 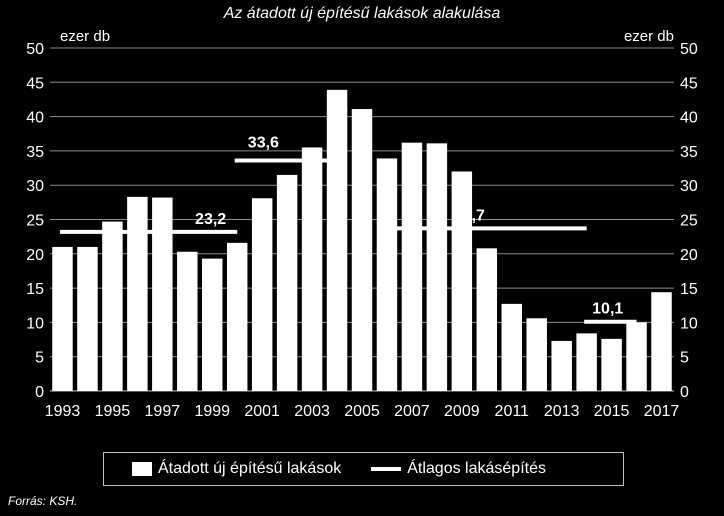 I want to click on chart-title: Az átadott új építésű lakások alakulása, so click(x=362, y=13).